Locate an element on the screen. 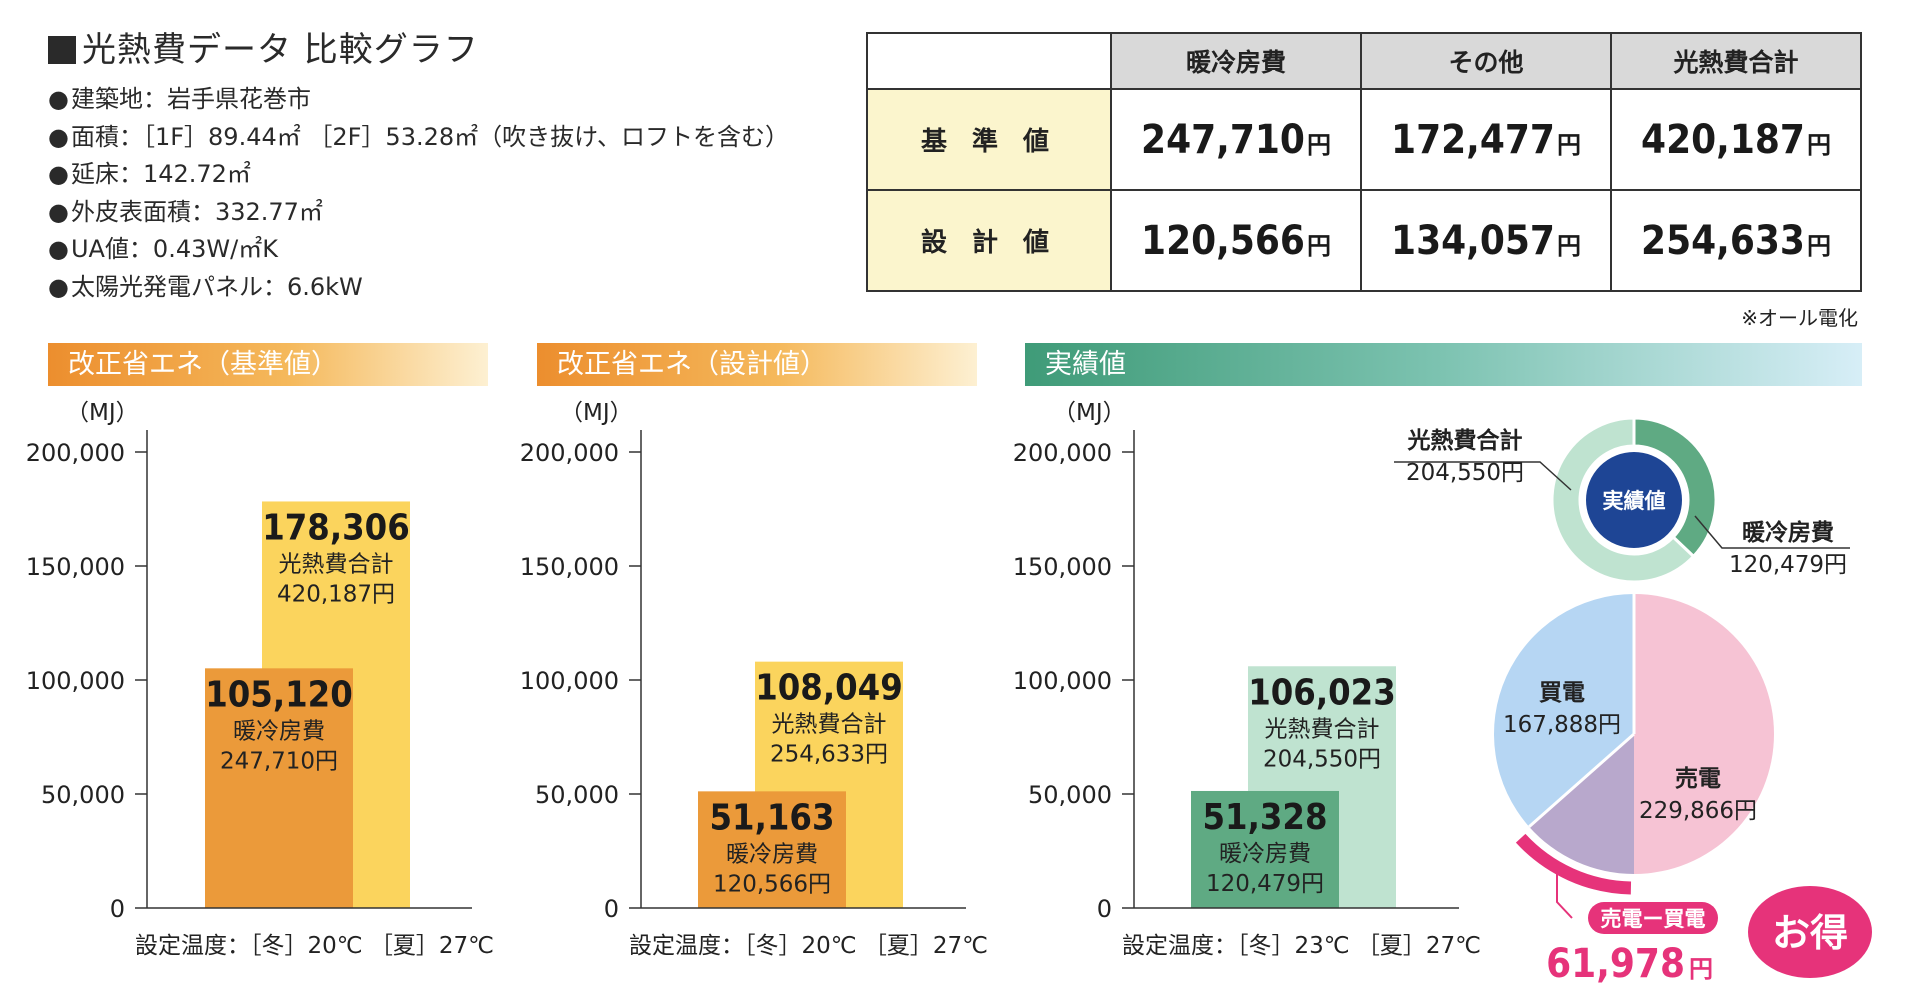  badge-label: お得 is located at coordinates (1810, 933).